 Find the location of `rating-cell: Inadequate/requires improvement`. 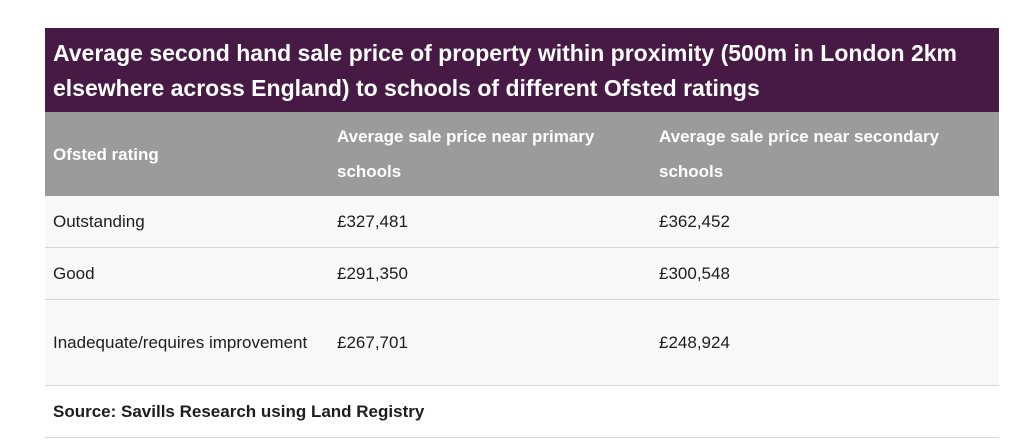

rating-cell: Inadequate/requires improvement is located at coordinates (187, 342).